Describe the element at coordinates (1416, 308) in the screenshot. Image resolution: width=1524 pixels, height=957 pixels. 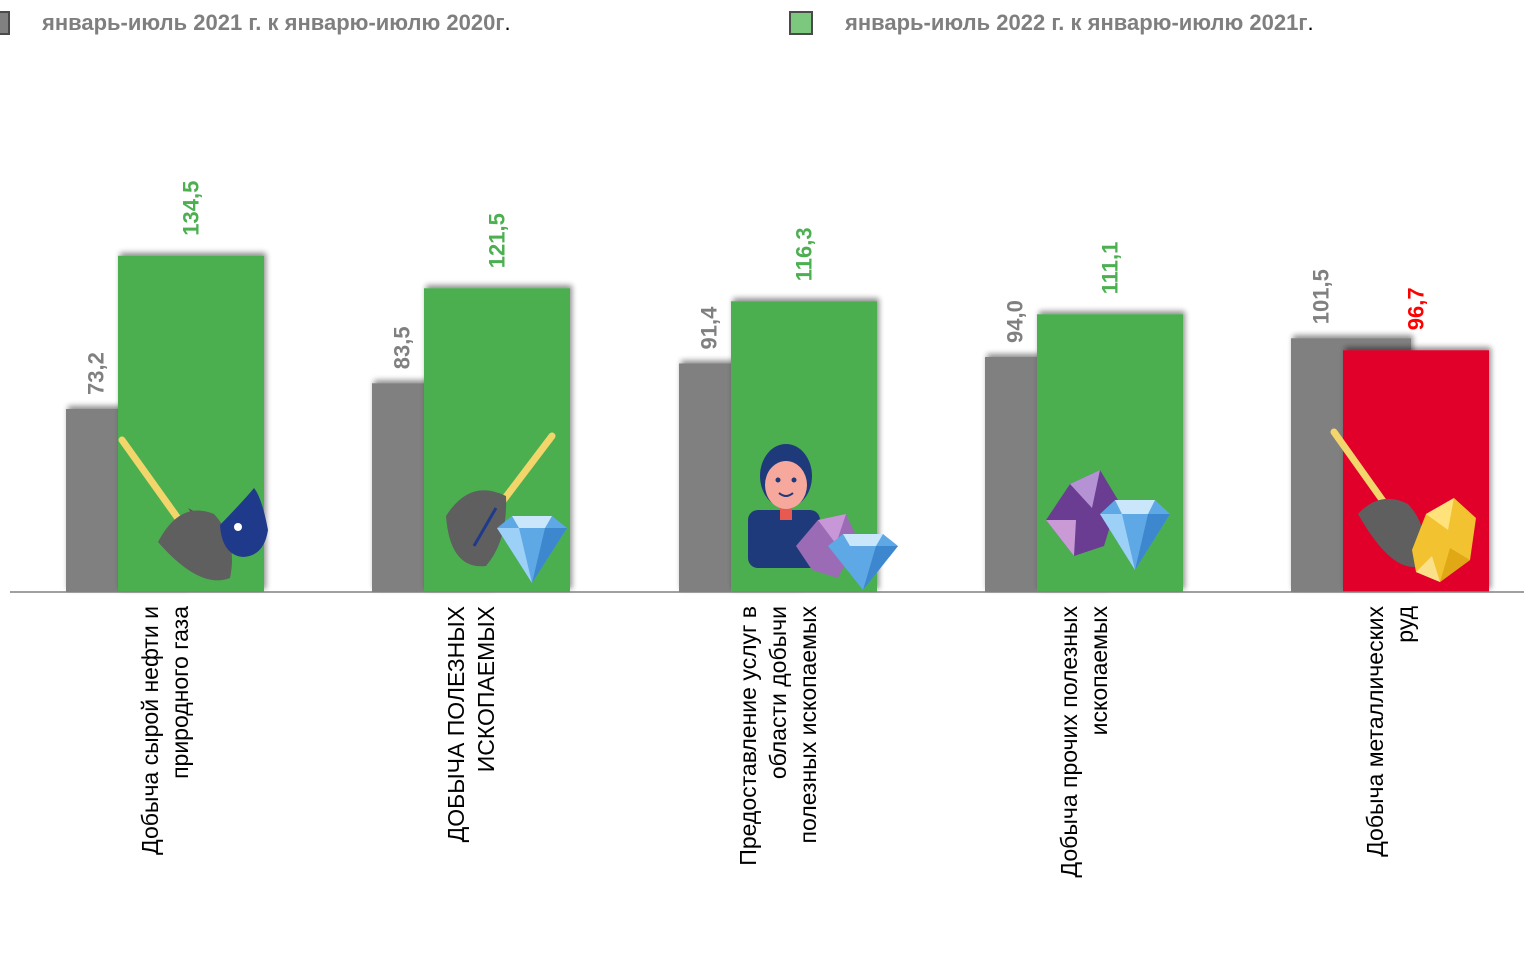
I see `value-label-2022-5: 96,7` at that location.